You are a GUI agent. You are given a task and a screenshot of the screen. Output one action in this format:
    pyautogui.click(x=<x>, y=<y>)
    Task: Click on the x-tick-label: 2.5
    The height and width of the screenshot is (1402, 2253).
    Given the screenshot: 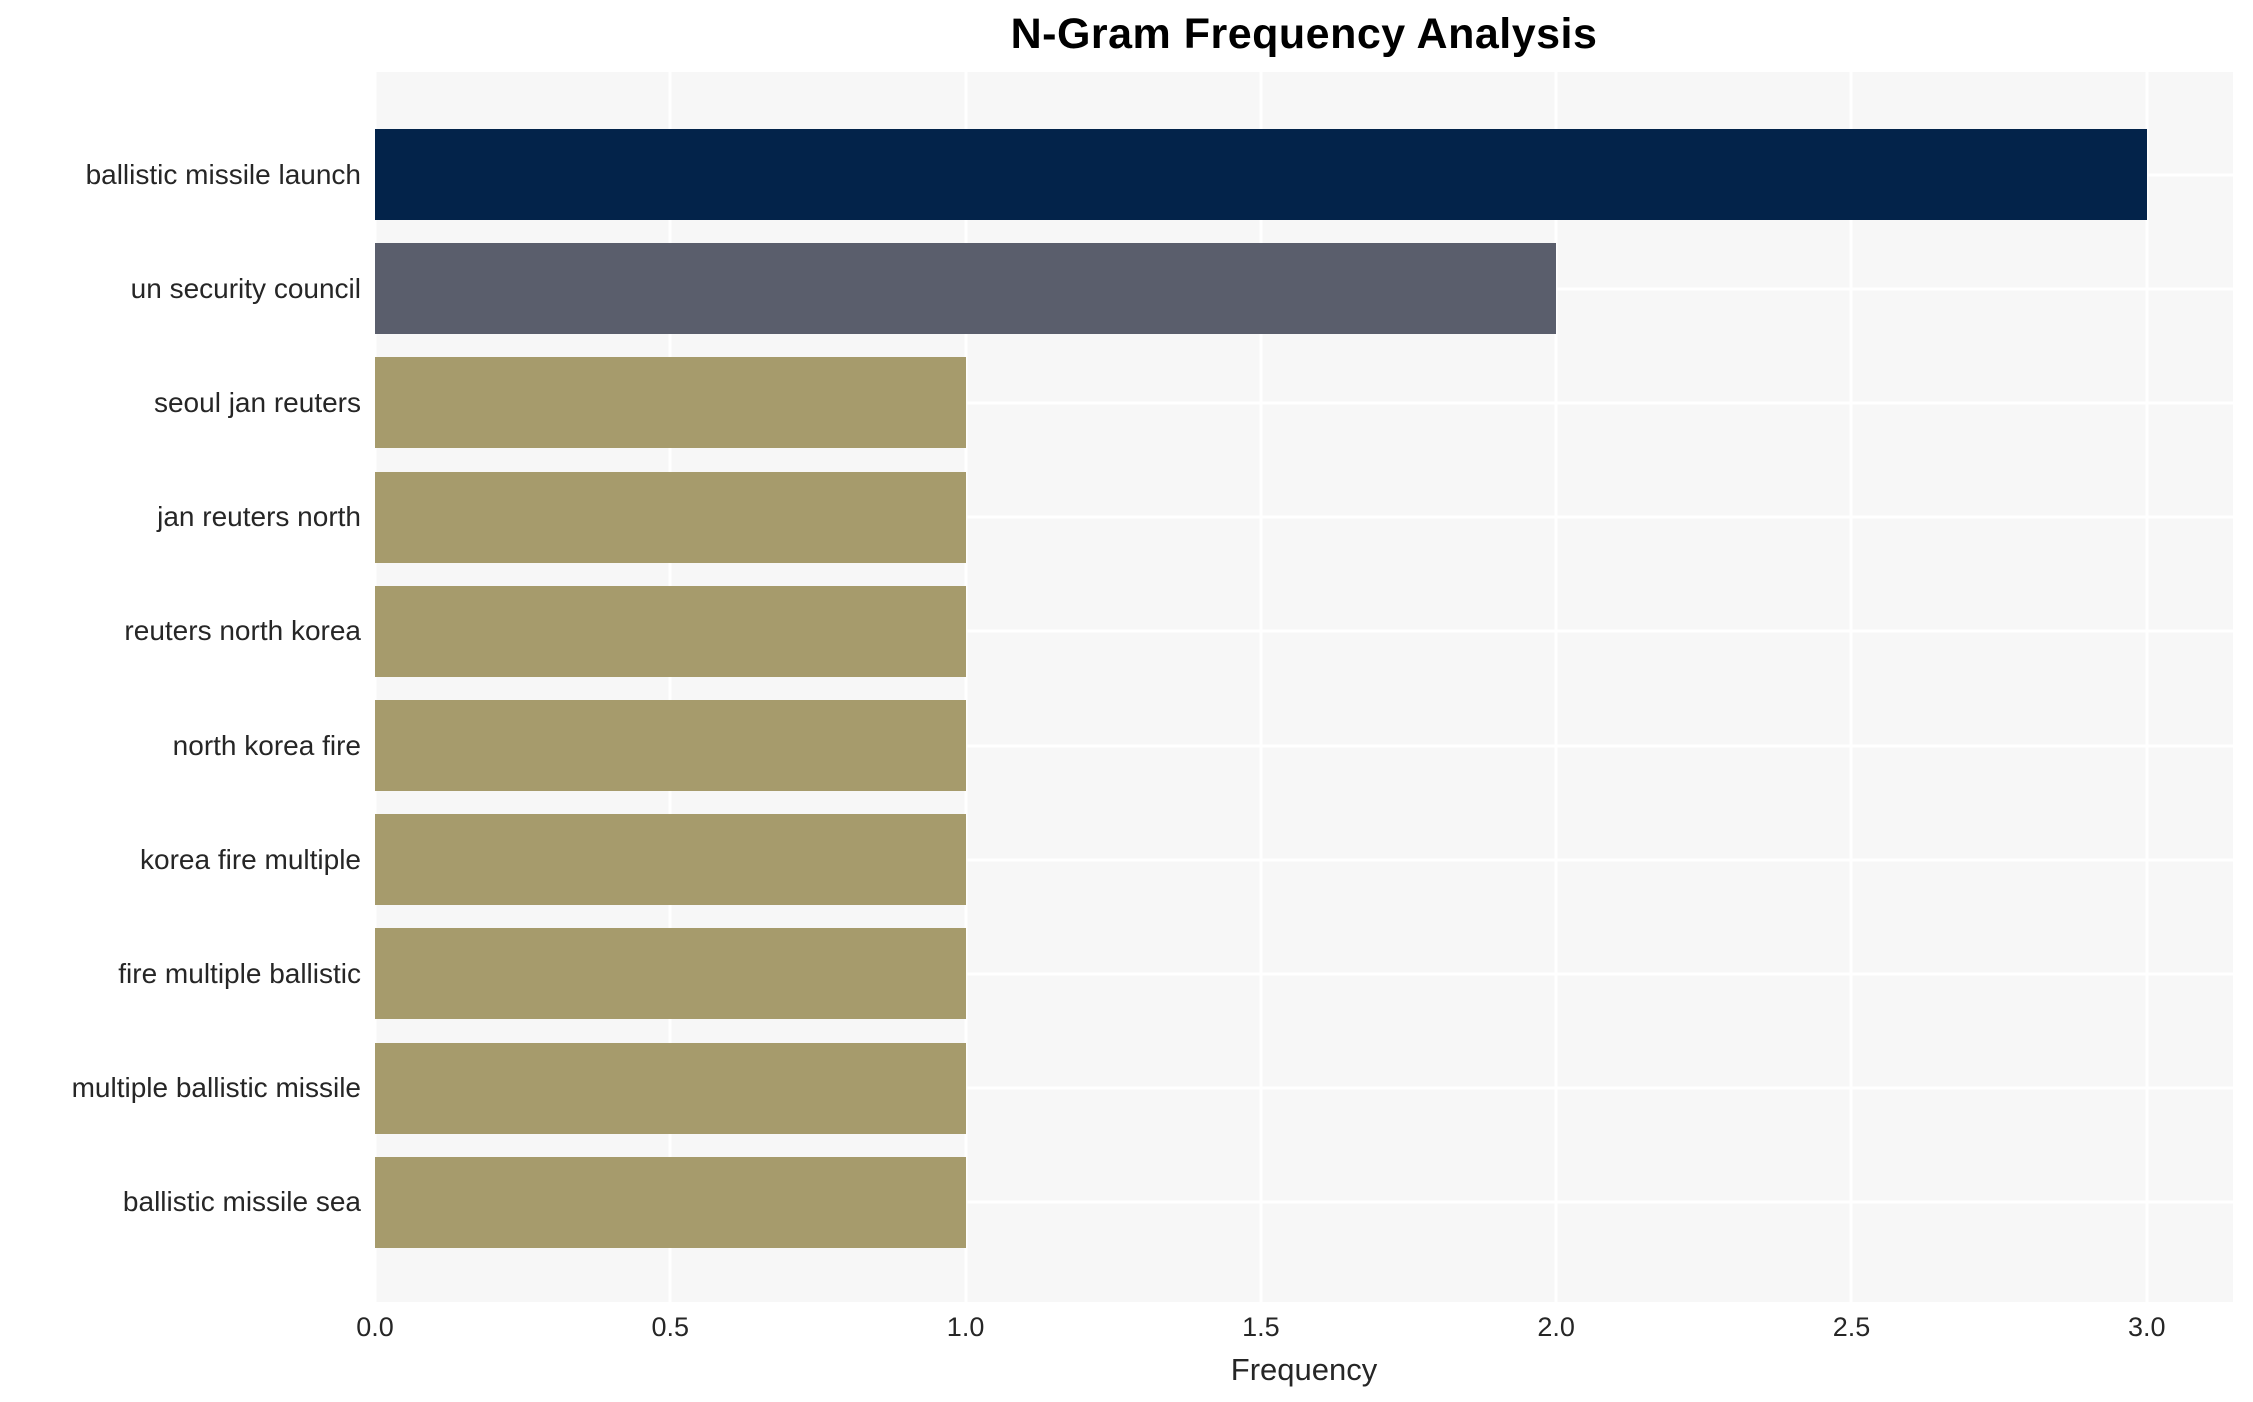 What is the action you would take?
    pyautogui.click(x=1851, y=1327)
    